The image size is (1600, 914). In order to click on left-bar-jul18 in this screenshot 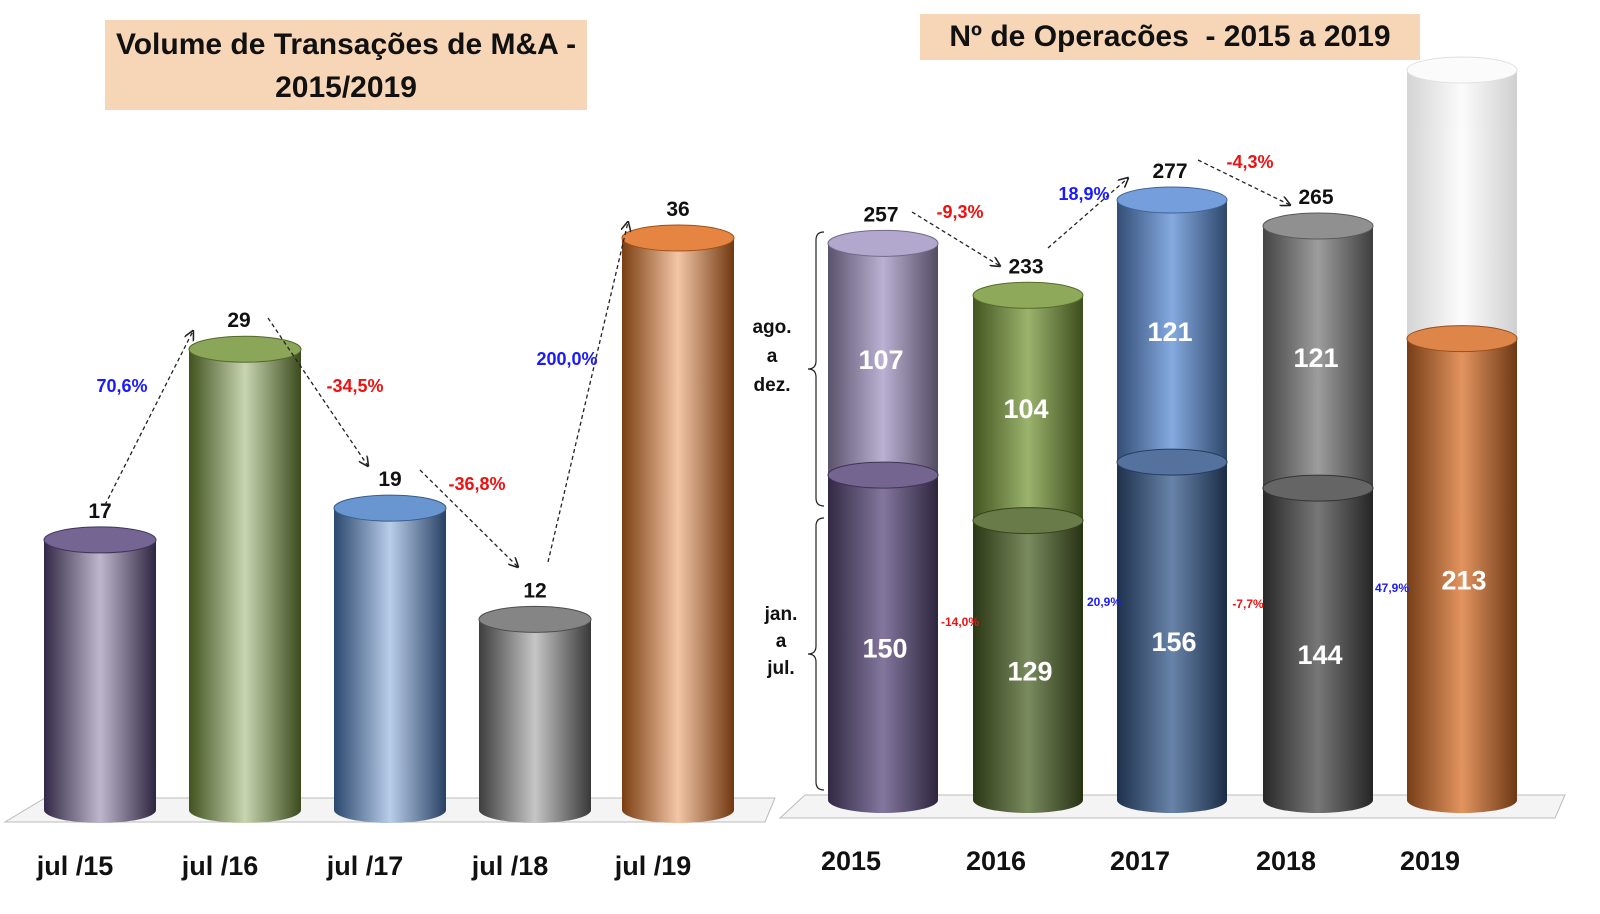, I will do `click(535, 714)`.